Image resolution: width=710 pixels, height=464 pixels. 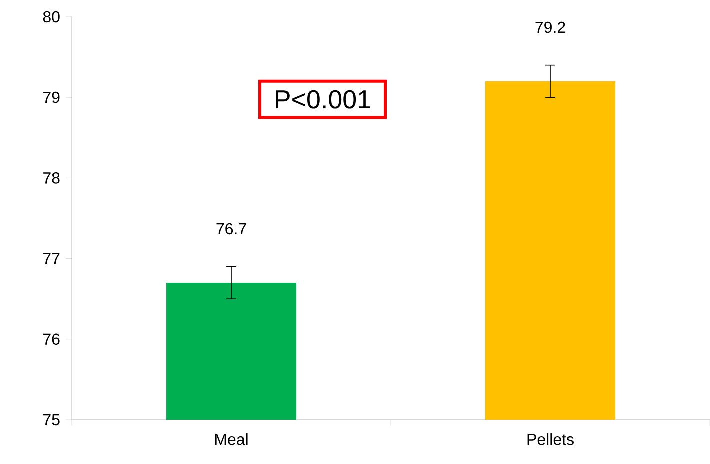 What do you see at coordinates (52, 98) in the screenshot?
I see `y-tick-label: 79` at bounding box center [52, 98].